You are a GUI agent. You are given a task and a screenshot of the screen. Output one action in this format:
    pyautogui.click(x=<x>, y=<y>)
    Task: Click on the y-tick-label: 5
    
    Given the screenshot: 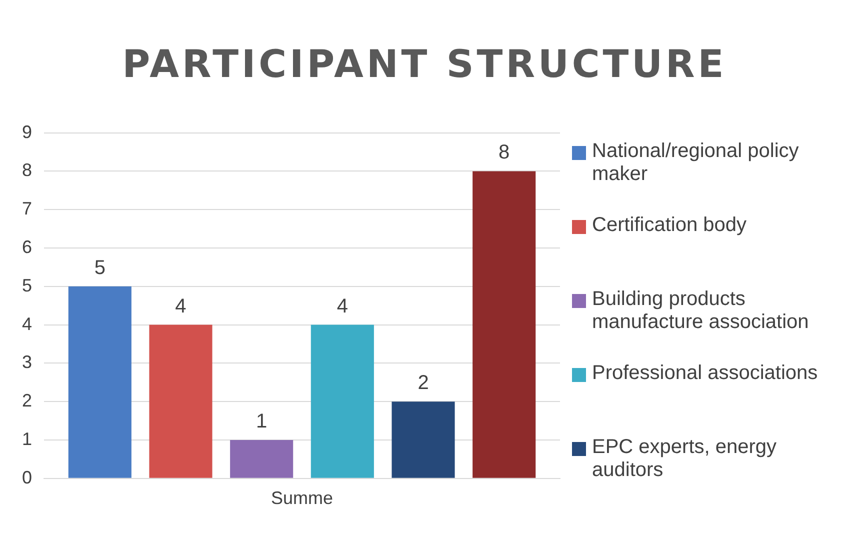 What is the action you would take?
    pyautogui.click(x=27, y=285)
    